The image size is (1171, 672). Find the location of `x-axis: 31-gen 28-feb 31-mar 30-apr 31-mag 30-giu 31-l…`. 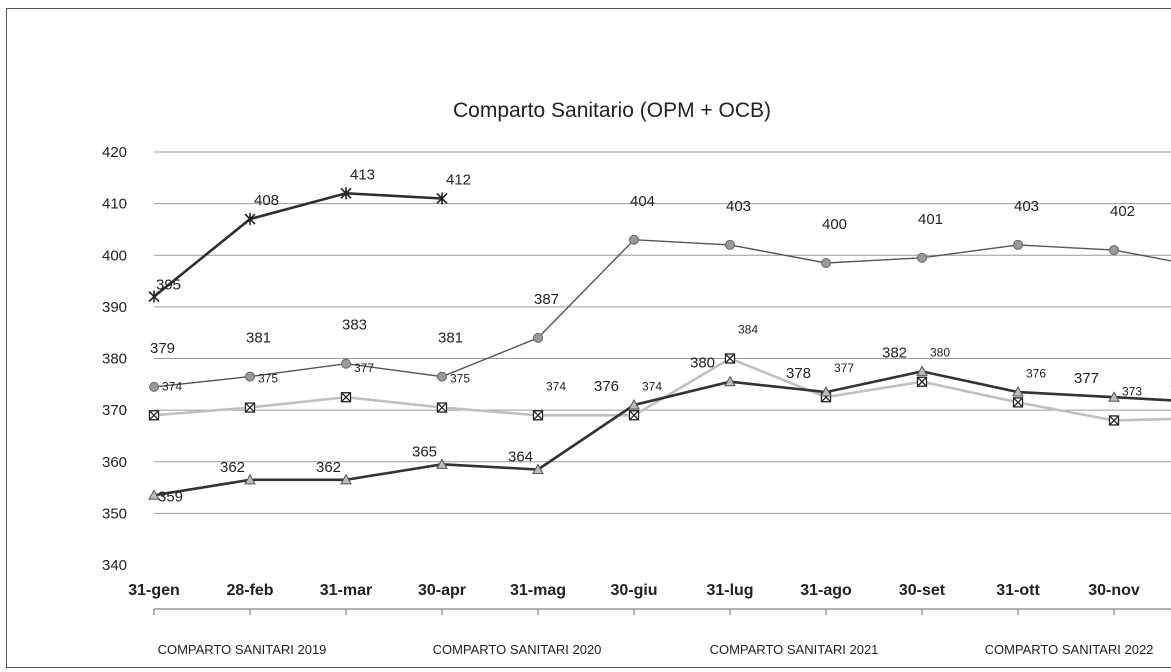

x-axis: 31-gen 28-feb 31-mar 30-apr 31-mag 30-giu 31-l… is located at coordinates (649, 598).